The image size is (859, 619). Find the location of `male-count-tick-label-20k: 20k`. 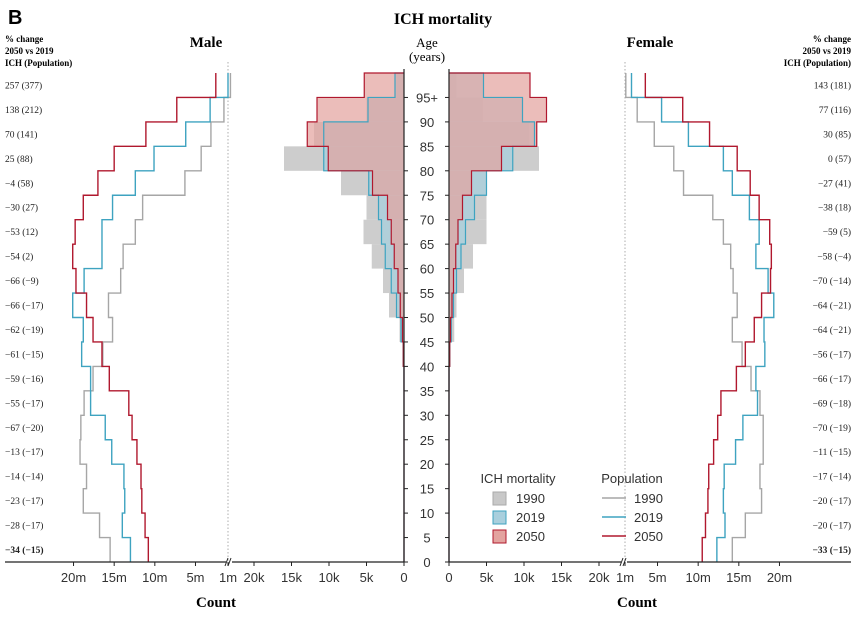

male-count-tick-label-20k: 20k is located at coordinates (254, 577).